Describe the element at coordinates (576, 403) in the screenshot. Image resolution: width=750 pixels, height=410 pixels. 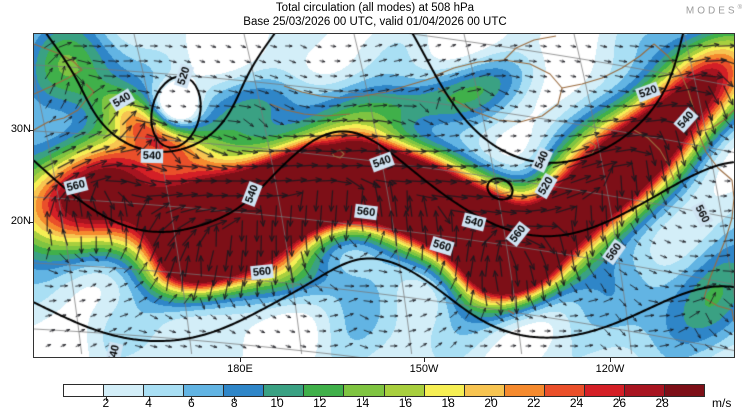
I see `colorbar-tick-label: 24` at that location.